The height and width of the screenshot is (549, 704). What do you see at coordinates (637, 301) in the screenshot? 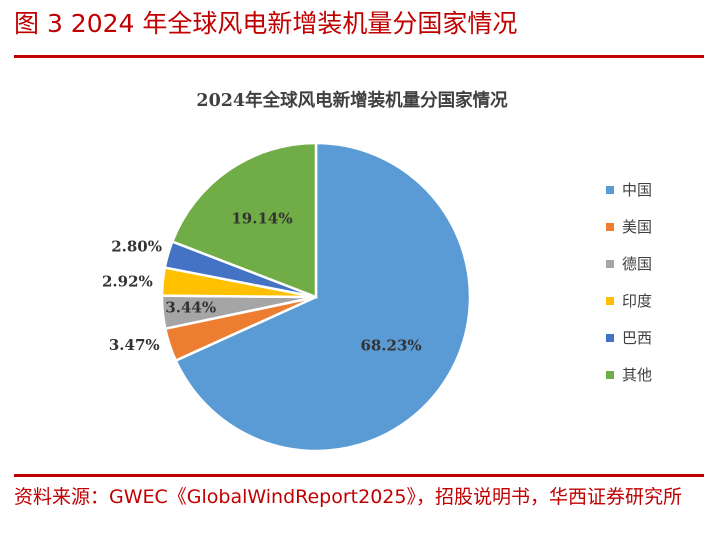
I see `legend-label-4: 印度` at bounding box center [637, 301].